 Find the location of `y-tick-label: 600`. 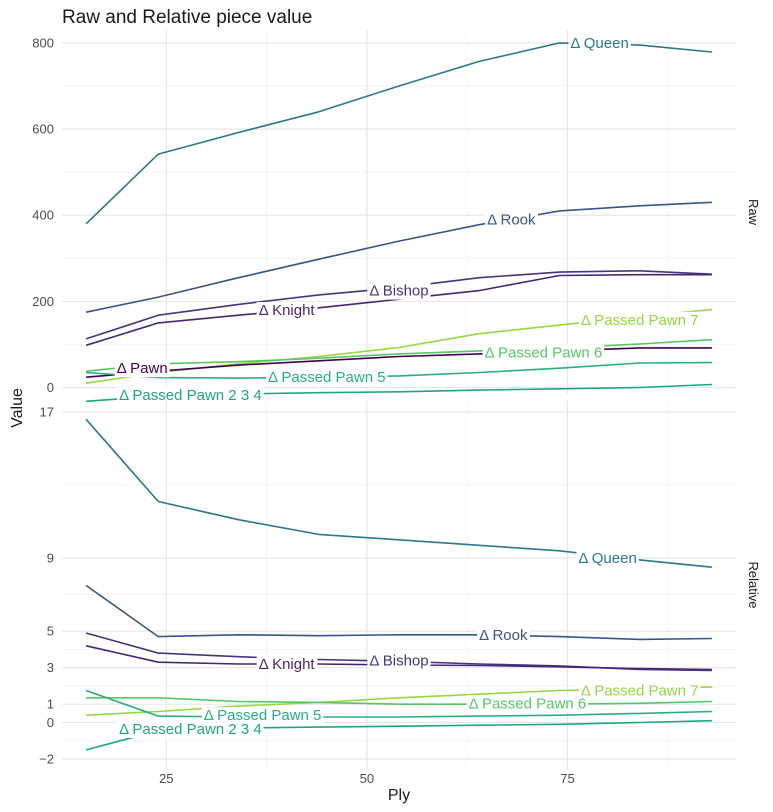

y-tick-label: 600 is located at coordinates (43, 129).